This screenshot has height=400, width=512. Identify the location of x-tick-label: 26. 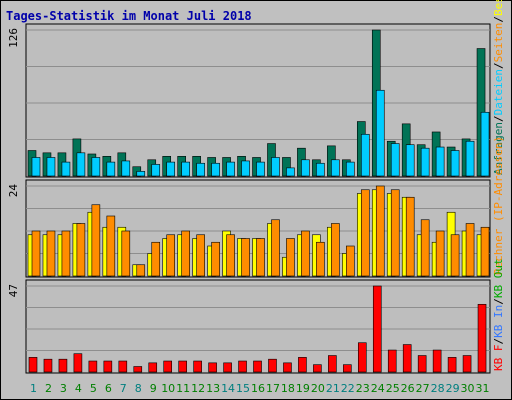
(408, 388).